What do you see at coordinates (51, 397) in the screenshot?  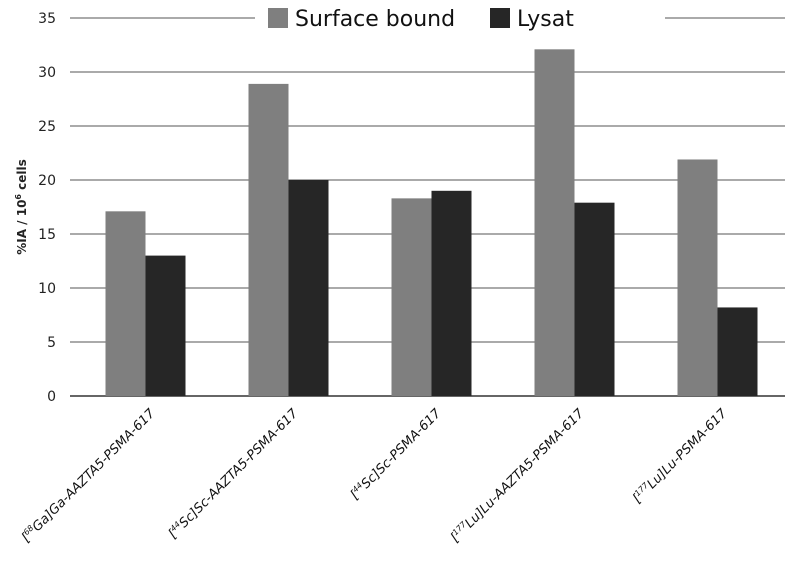 I see `y-tick-label: 0` at bounding box center [51, 397].